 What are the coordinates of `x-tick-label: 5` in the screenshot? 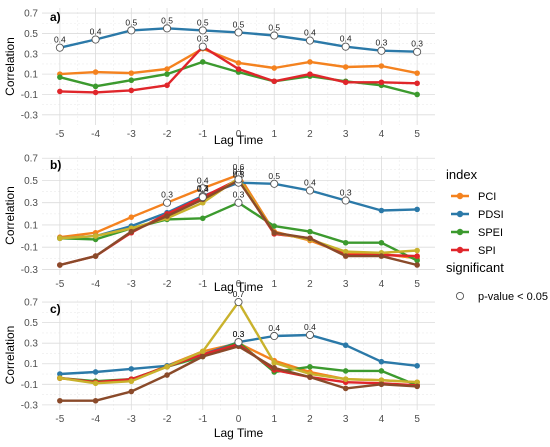 It's located at (417, 134).